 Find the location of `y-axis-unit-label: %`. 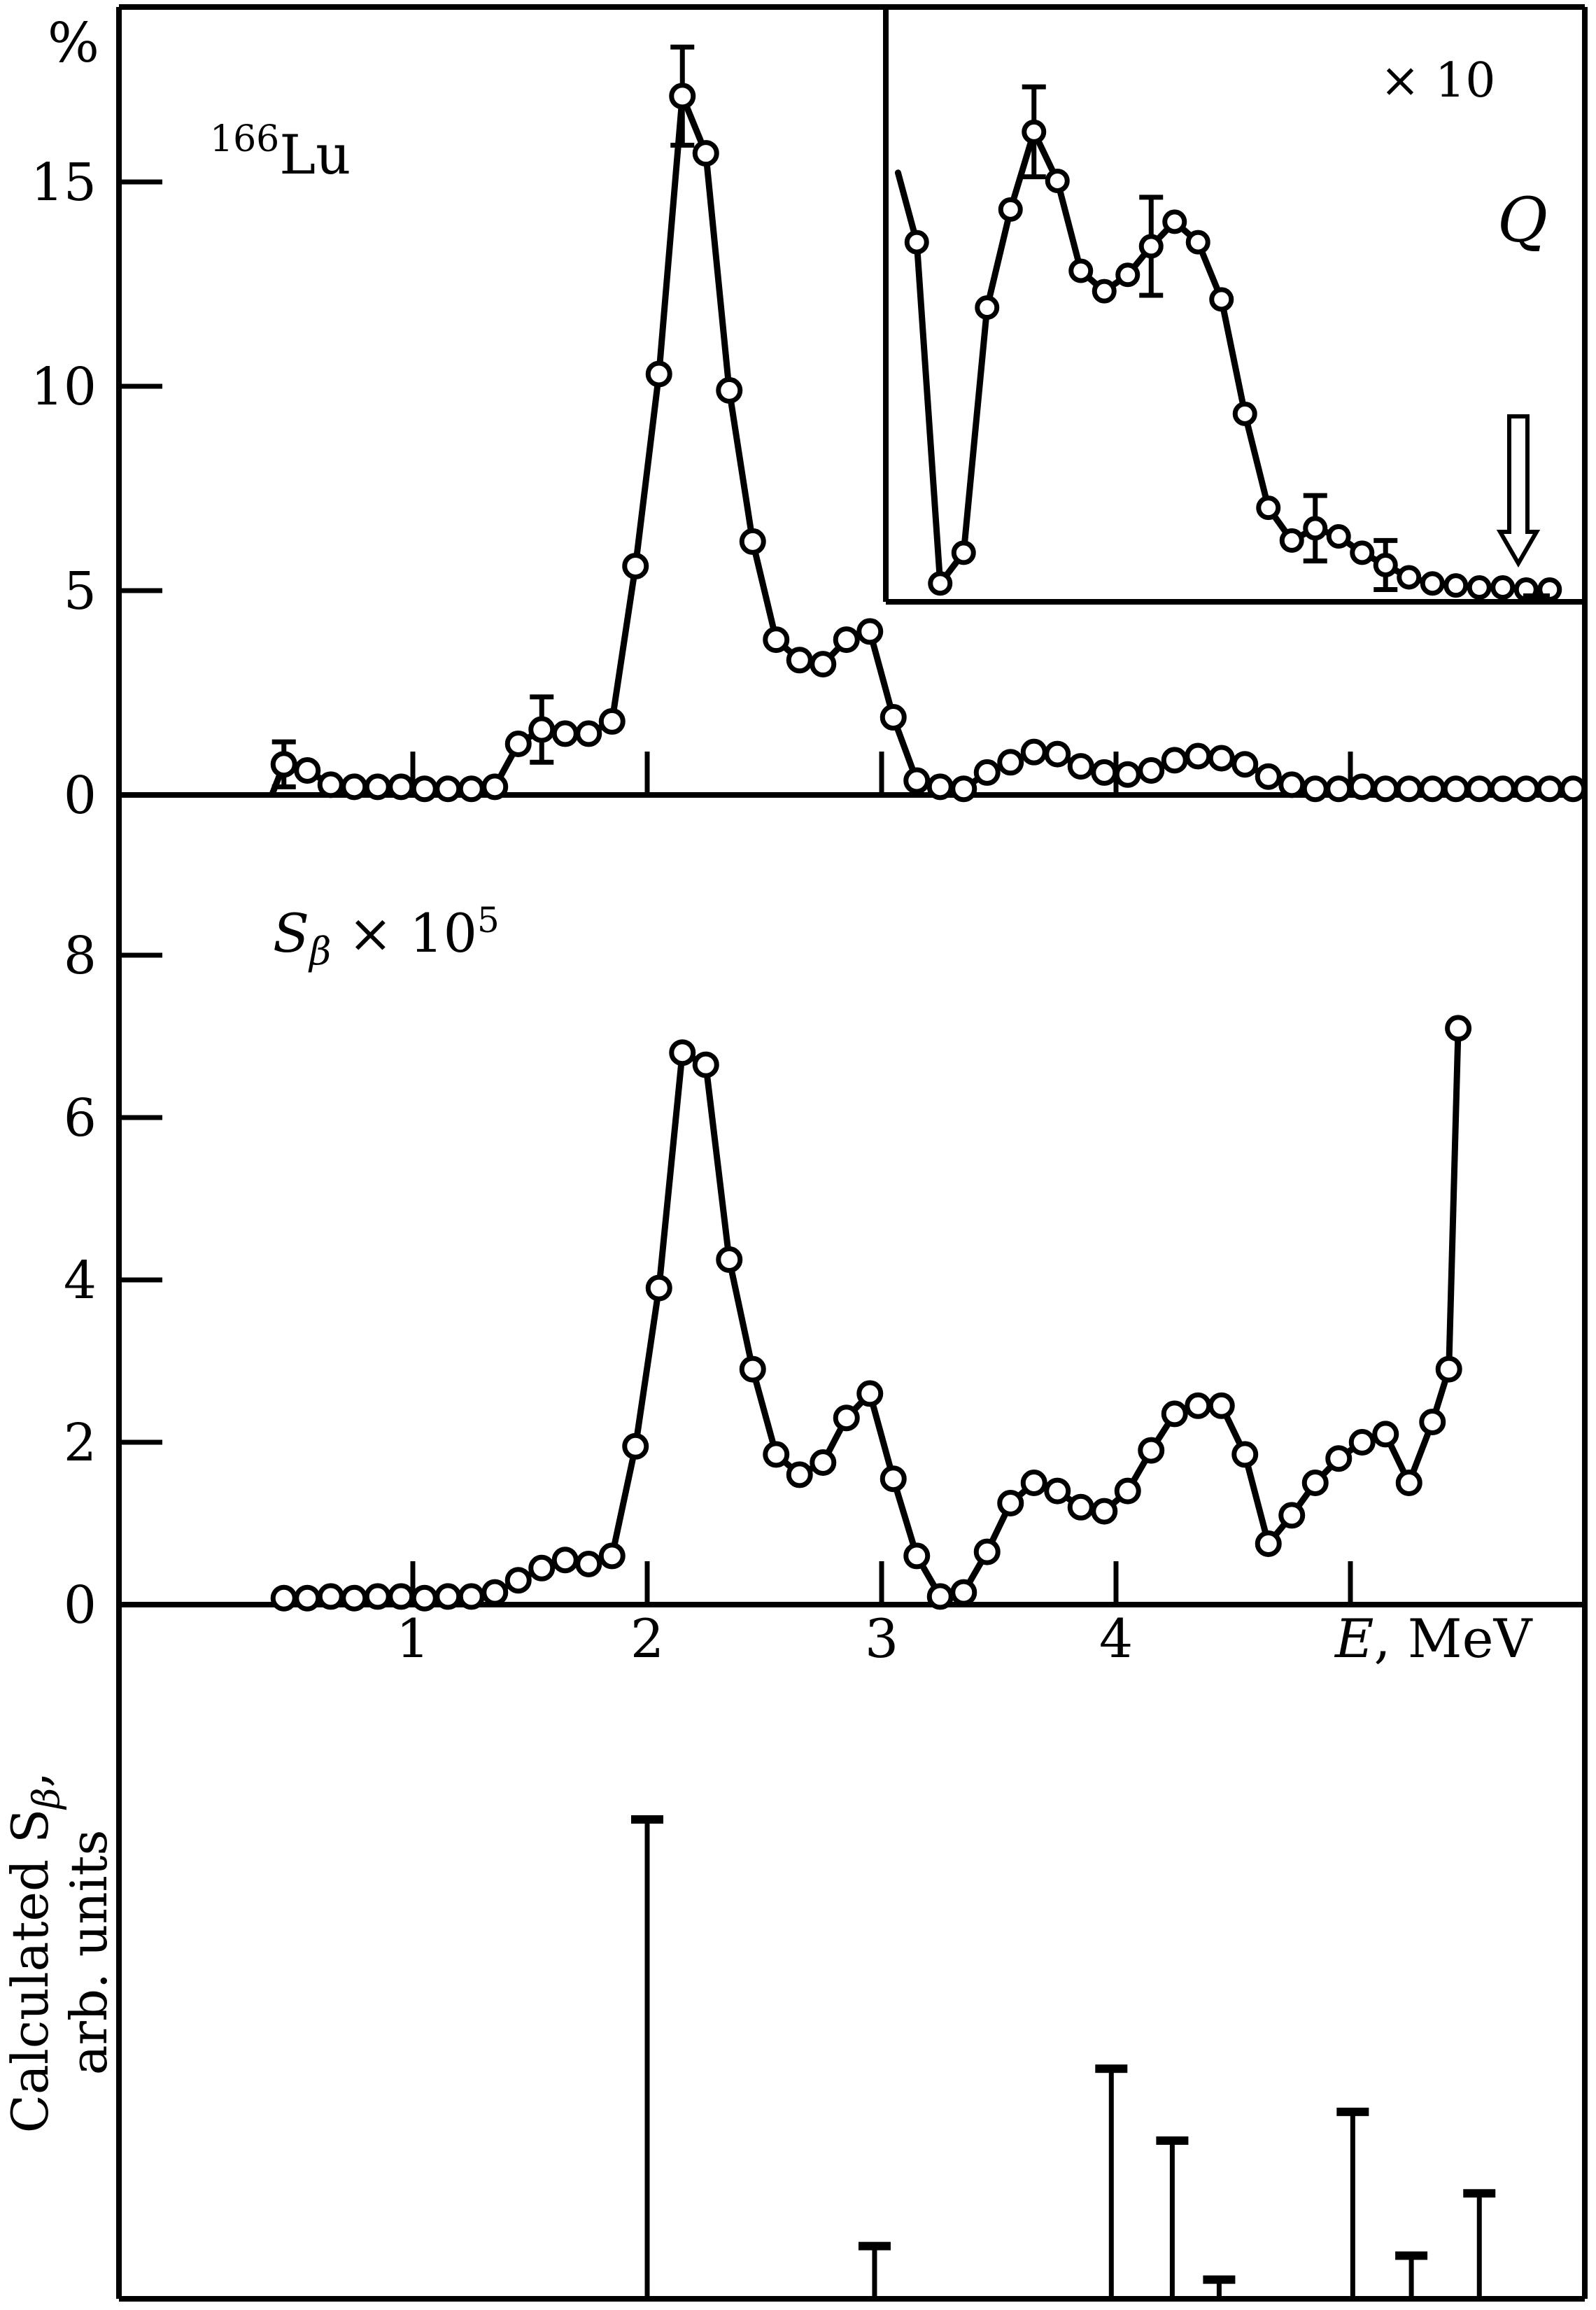

y-axis-unit-label: % is located at coordinates (73, 43).